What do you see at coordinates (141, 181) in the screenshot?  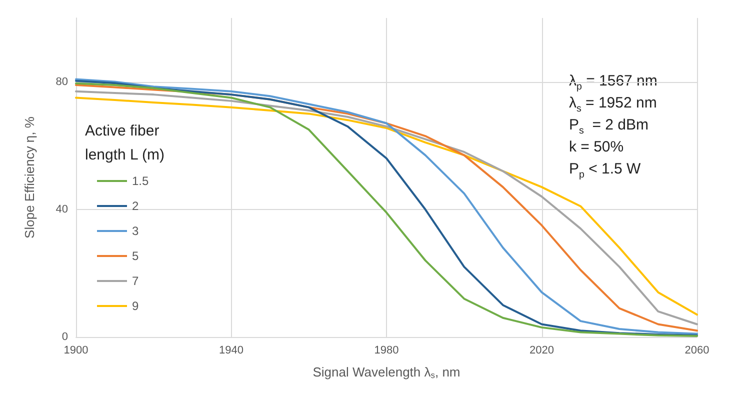 I see `legend-label: 1.5` at bounding box center [141, 181].